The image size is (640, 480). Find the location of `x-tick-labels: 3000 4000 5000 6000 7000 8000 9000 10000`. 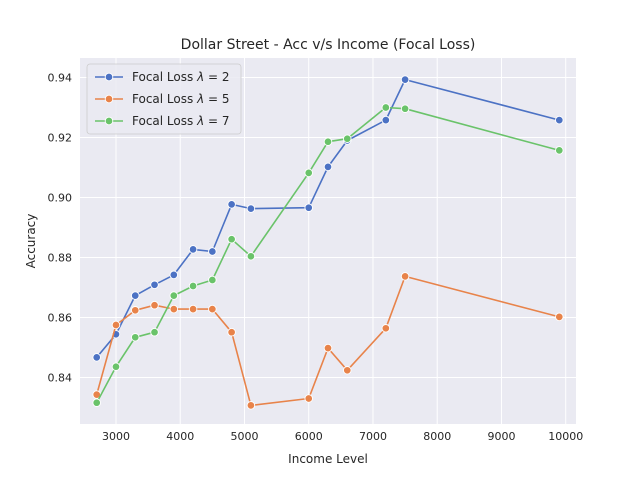

x-tick-labels: 3000 4000 5000 6000 7000 8000 9000 10000 is located at coordinates (342, 436).